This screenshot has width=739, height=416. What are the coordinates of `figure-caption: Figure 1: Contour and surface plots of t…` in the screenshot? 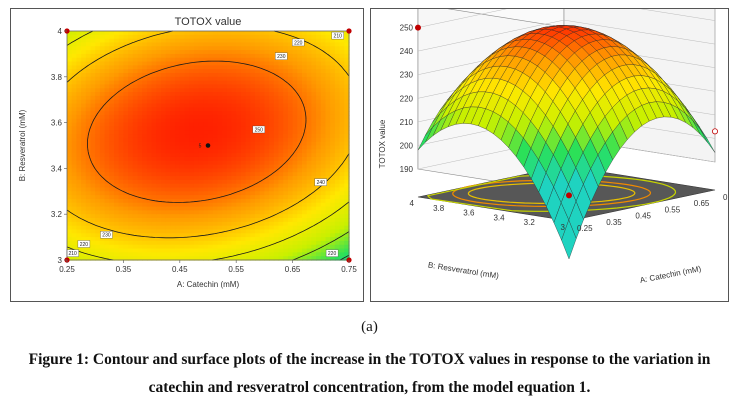 It's located at (369, 373).